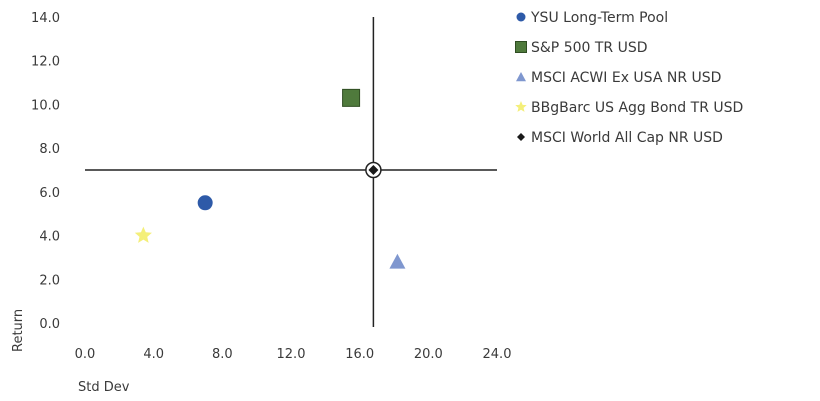 This screenshot has height=401, width=820. I want to click on legend-label: MSCI ACWI Ex USA NR USD, so click(626, 78).